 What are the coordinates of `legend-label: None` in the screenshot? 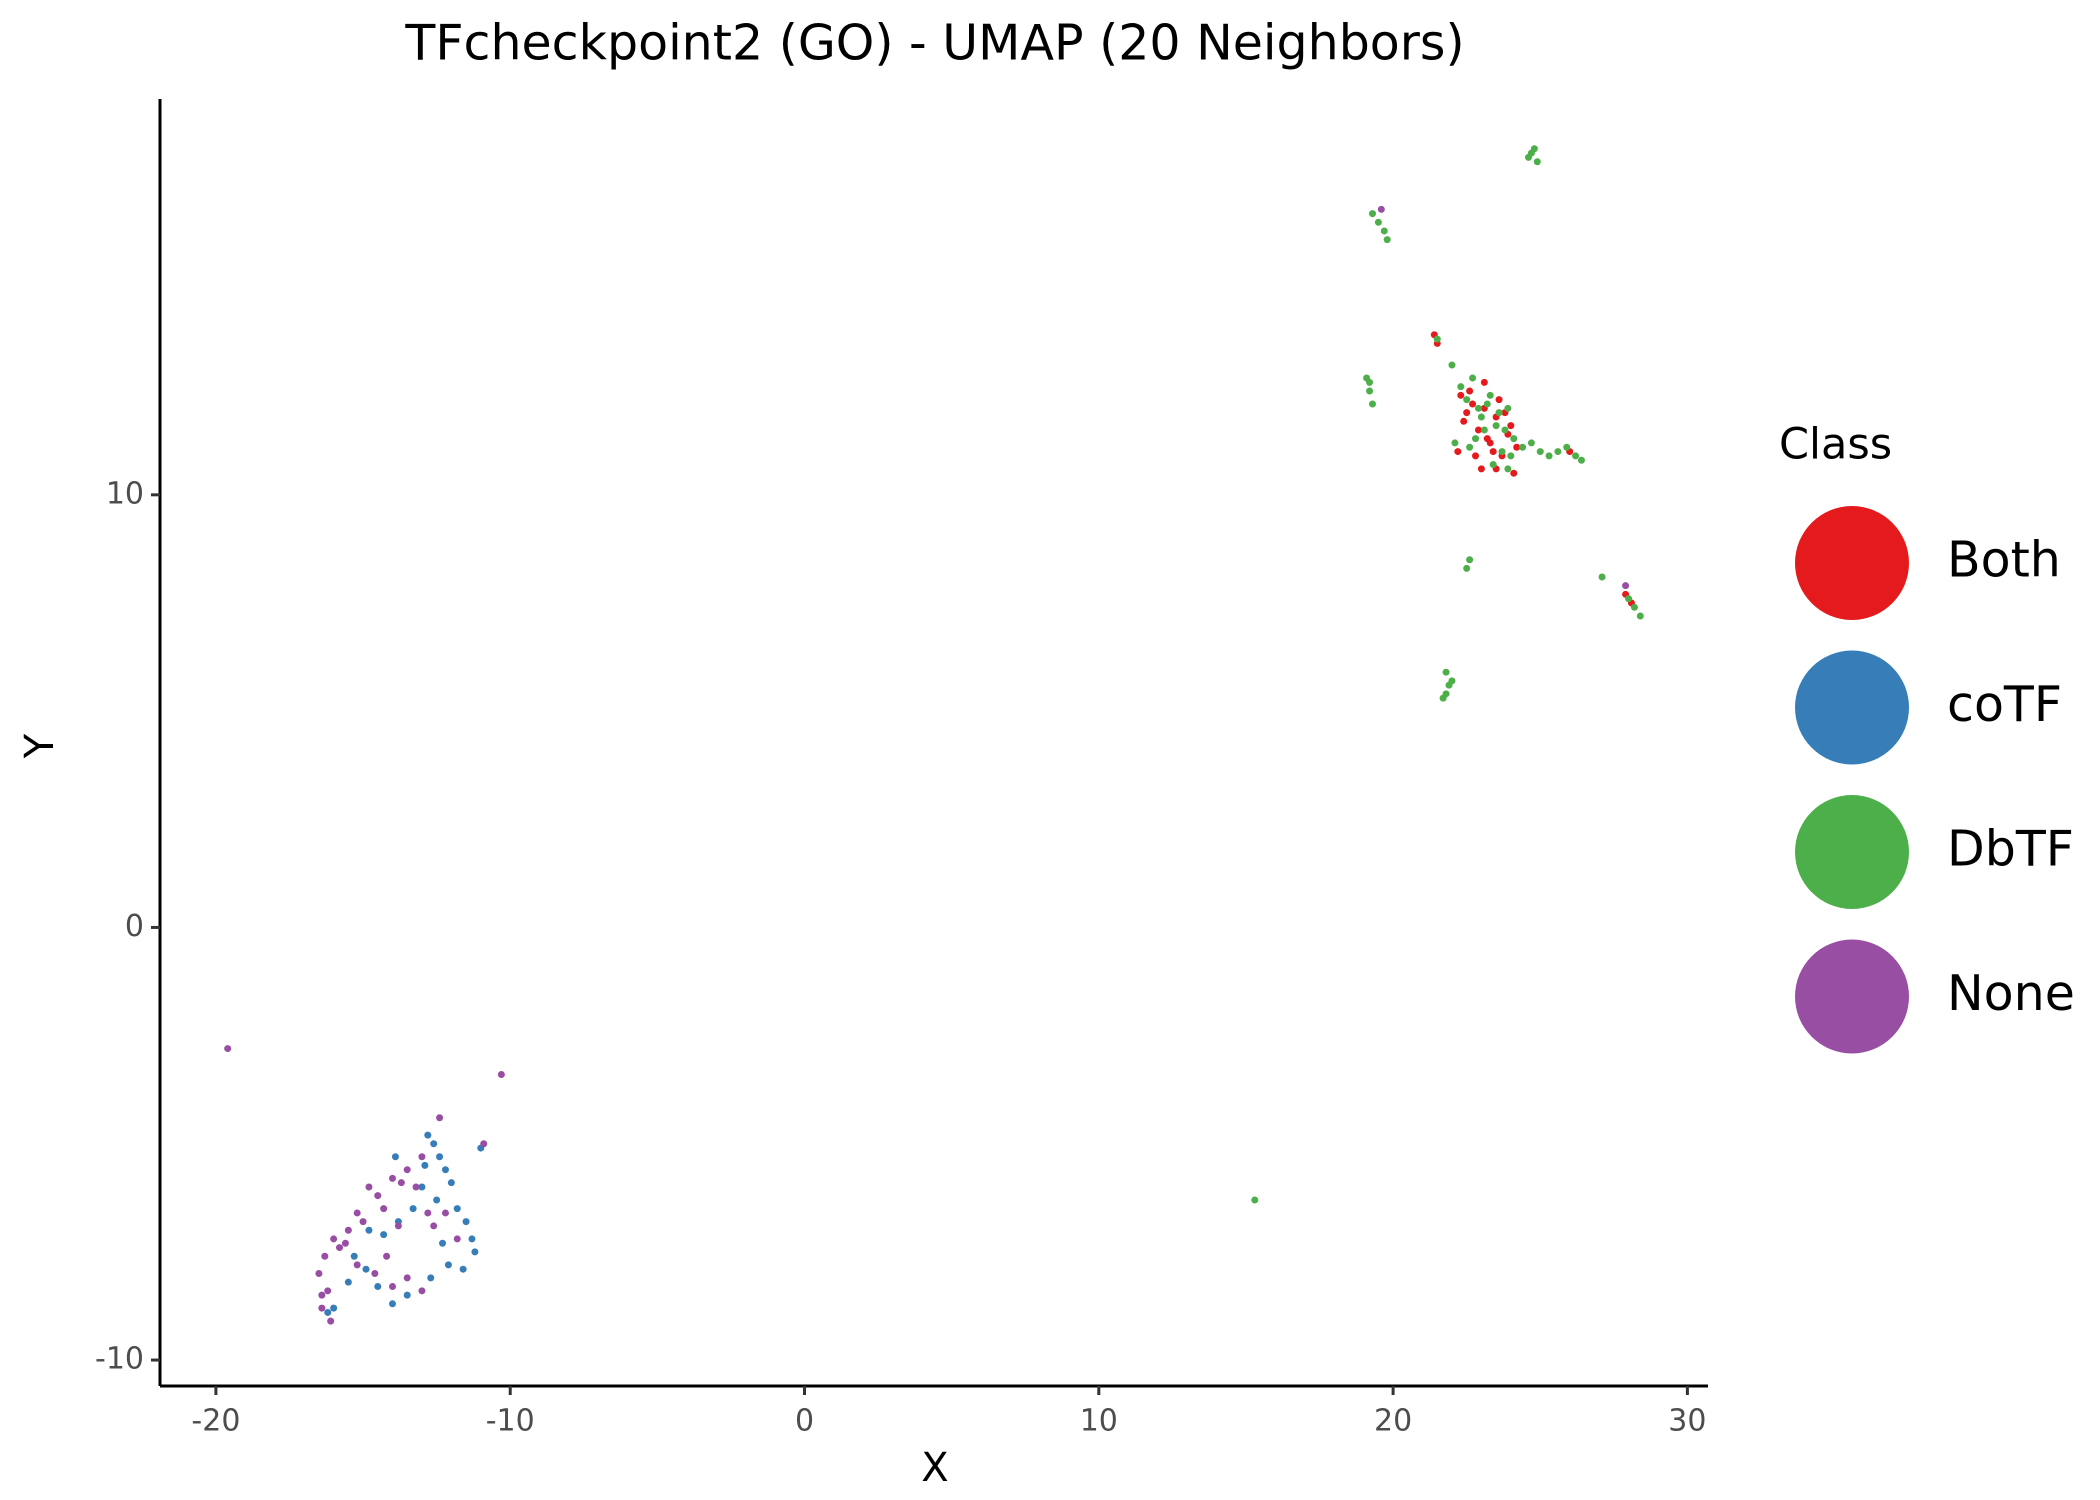 It's located at (2011, 993).